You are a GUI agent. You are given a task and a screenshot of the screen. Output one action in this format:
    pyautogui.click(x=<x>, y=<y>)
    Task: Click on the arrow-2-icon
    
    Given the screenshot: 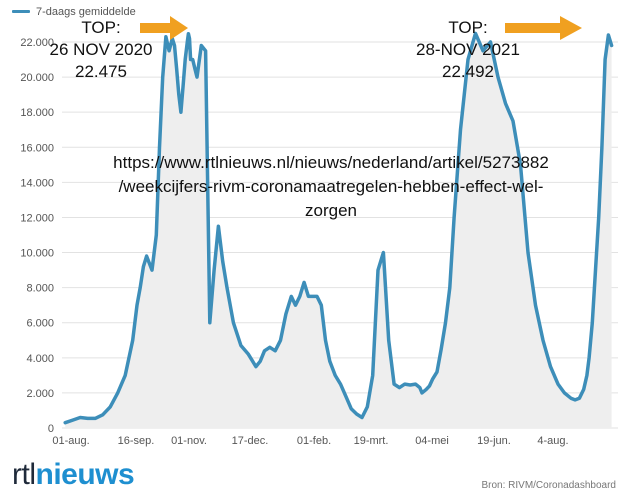 What is the action you would take?
    pyautogui.click(x=543, y=28)
    